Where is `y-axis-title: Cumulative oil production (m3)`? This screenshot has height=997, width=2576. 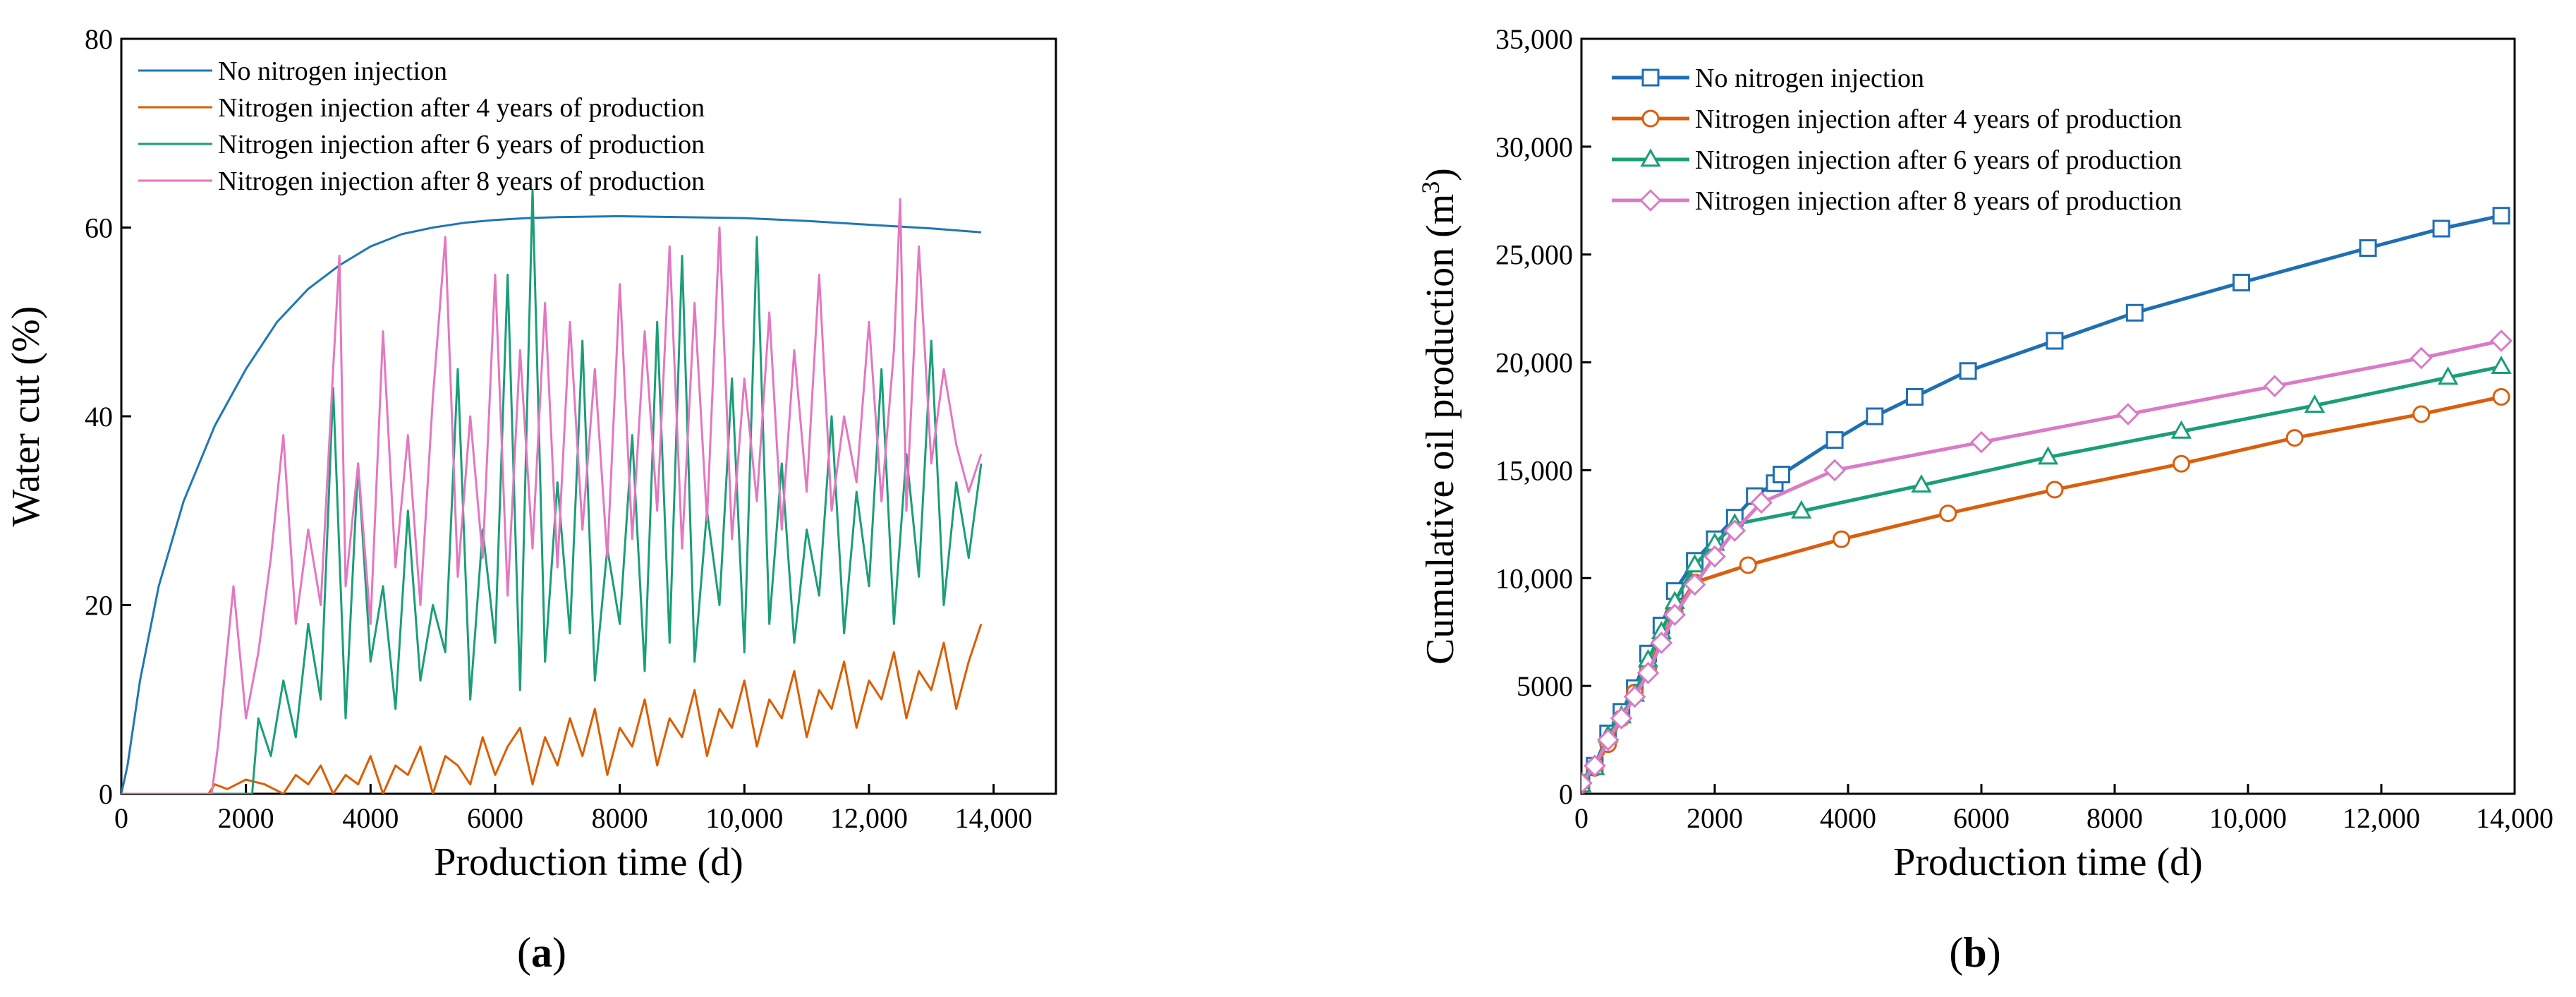
y-axis-title: Cumulative oil production (m3) is located at coordinates (1439, 417).